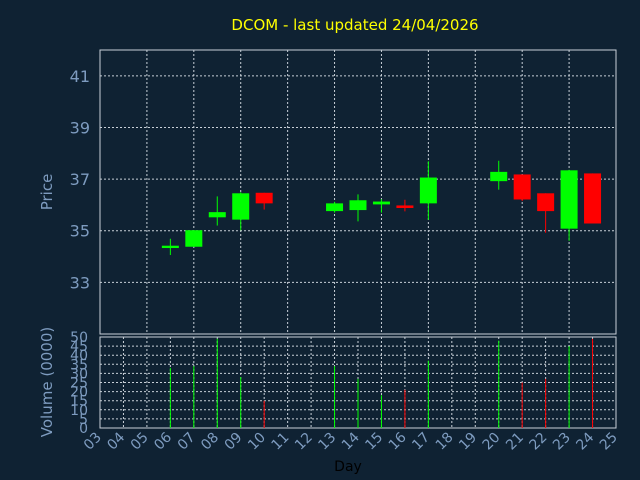 Image resolution: width=640 pixels, height=480 pixels. Describe the element at coordinates (79, 393) in the screenshot. I see `volume-tick-label: 20` at that location.